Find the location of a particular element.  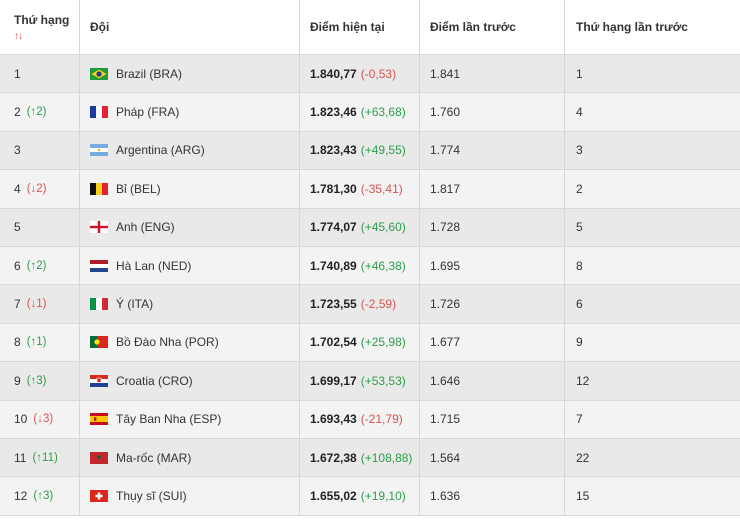

header-team-label: Đội is located at coordinates (100, 27).